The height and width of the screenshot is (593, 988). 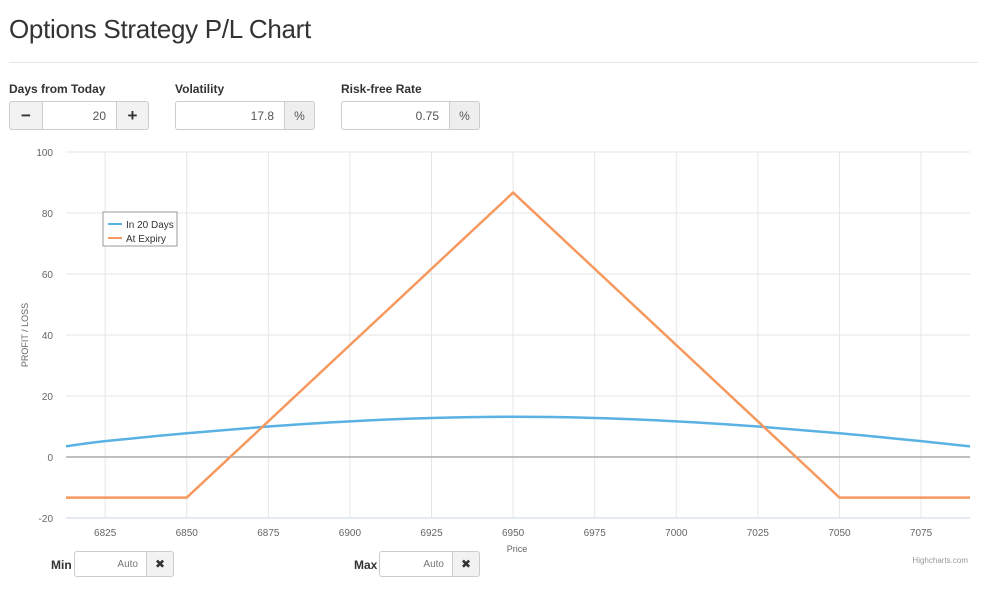 What do you see at coordinates (493, 62) in the screenshot?
I see `title-divider` at bounding box center [493, 62].